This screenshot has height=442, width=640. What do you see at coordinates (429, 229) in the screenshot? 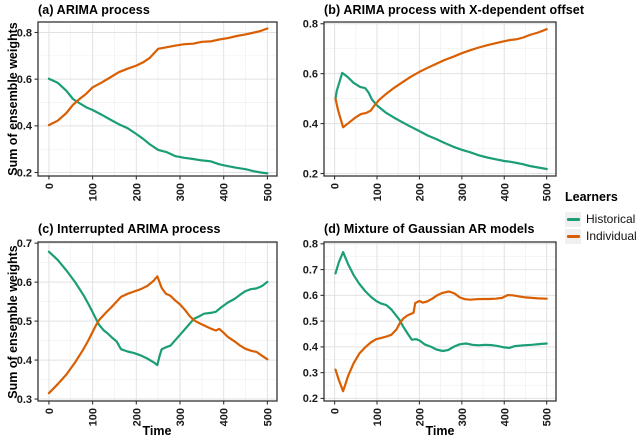
I see `panel-d-title: (d) Mixture of Gaussian AR models` at bounding box center [429, 229].